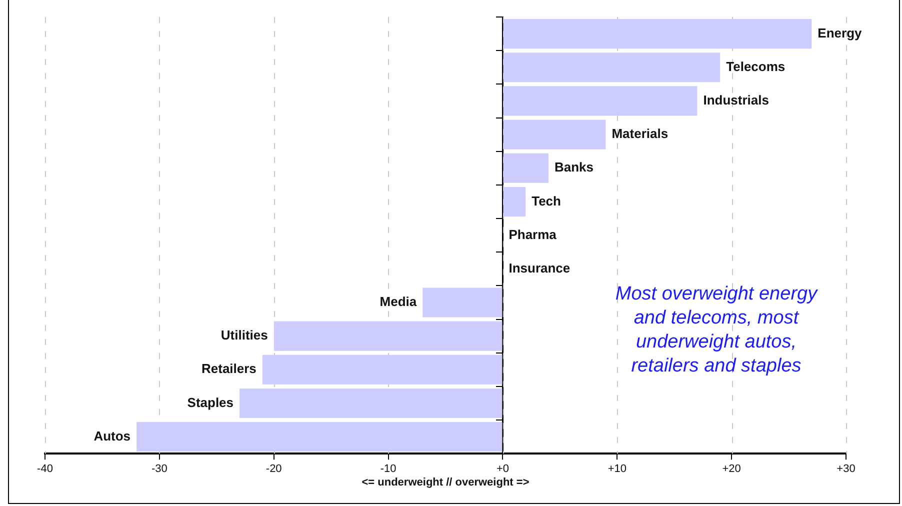 The width and height of the screenshot is (902, 506). I want to click on x-tick-label: -40, so click(45, 469).